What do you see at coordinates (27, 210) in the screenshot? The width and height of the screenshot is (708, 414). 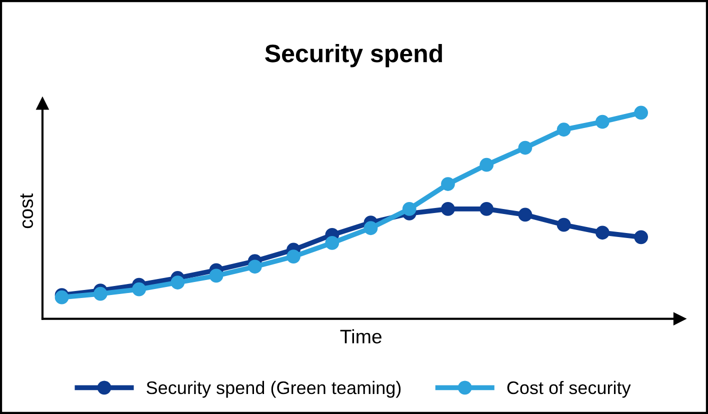 I see `y-axis-title: cost` at bounding box center [27, 210].